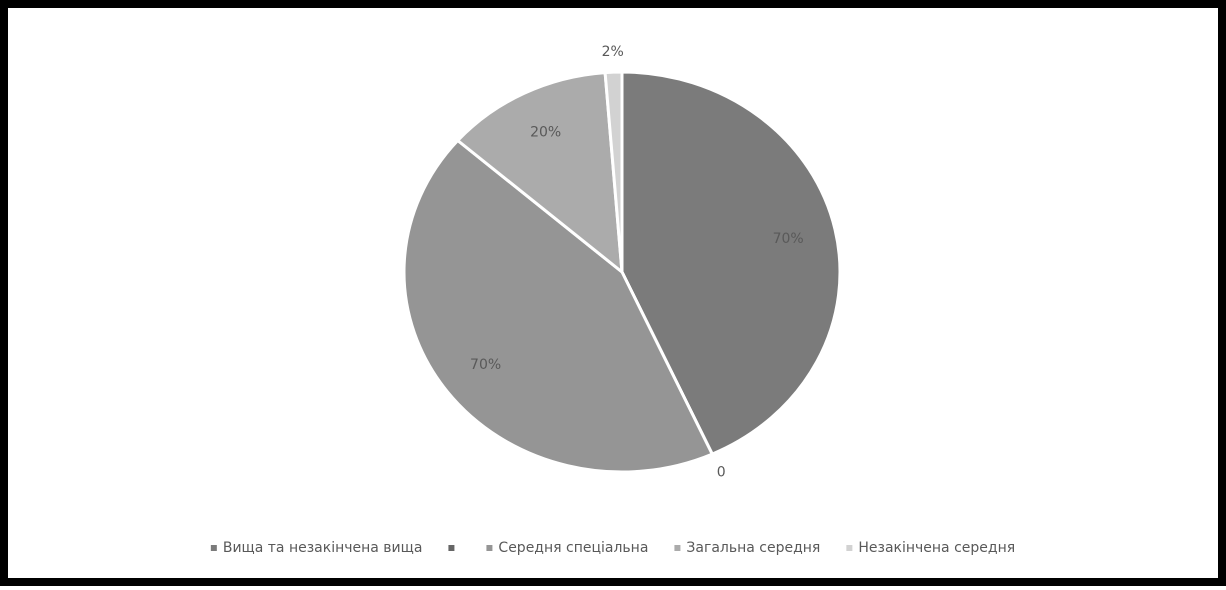 This screenshot has height=590, width=1226. What do you see at coordinates (573, 548) in the screenshot?
I see `legend-label: Середня спеціальна` at bounding box center [573, 548].